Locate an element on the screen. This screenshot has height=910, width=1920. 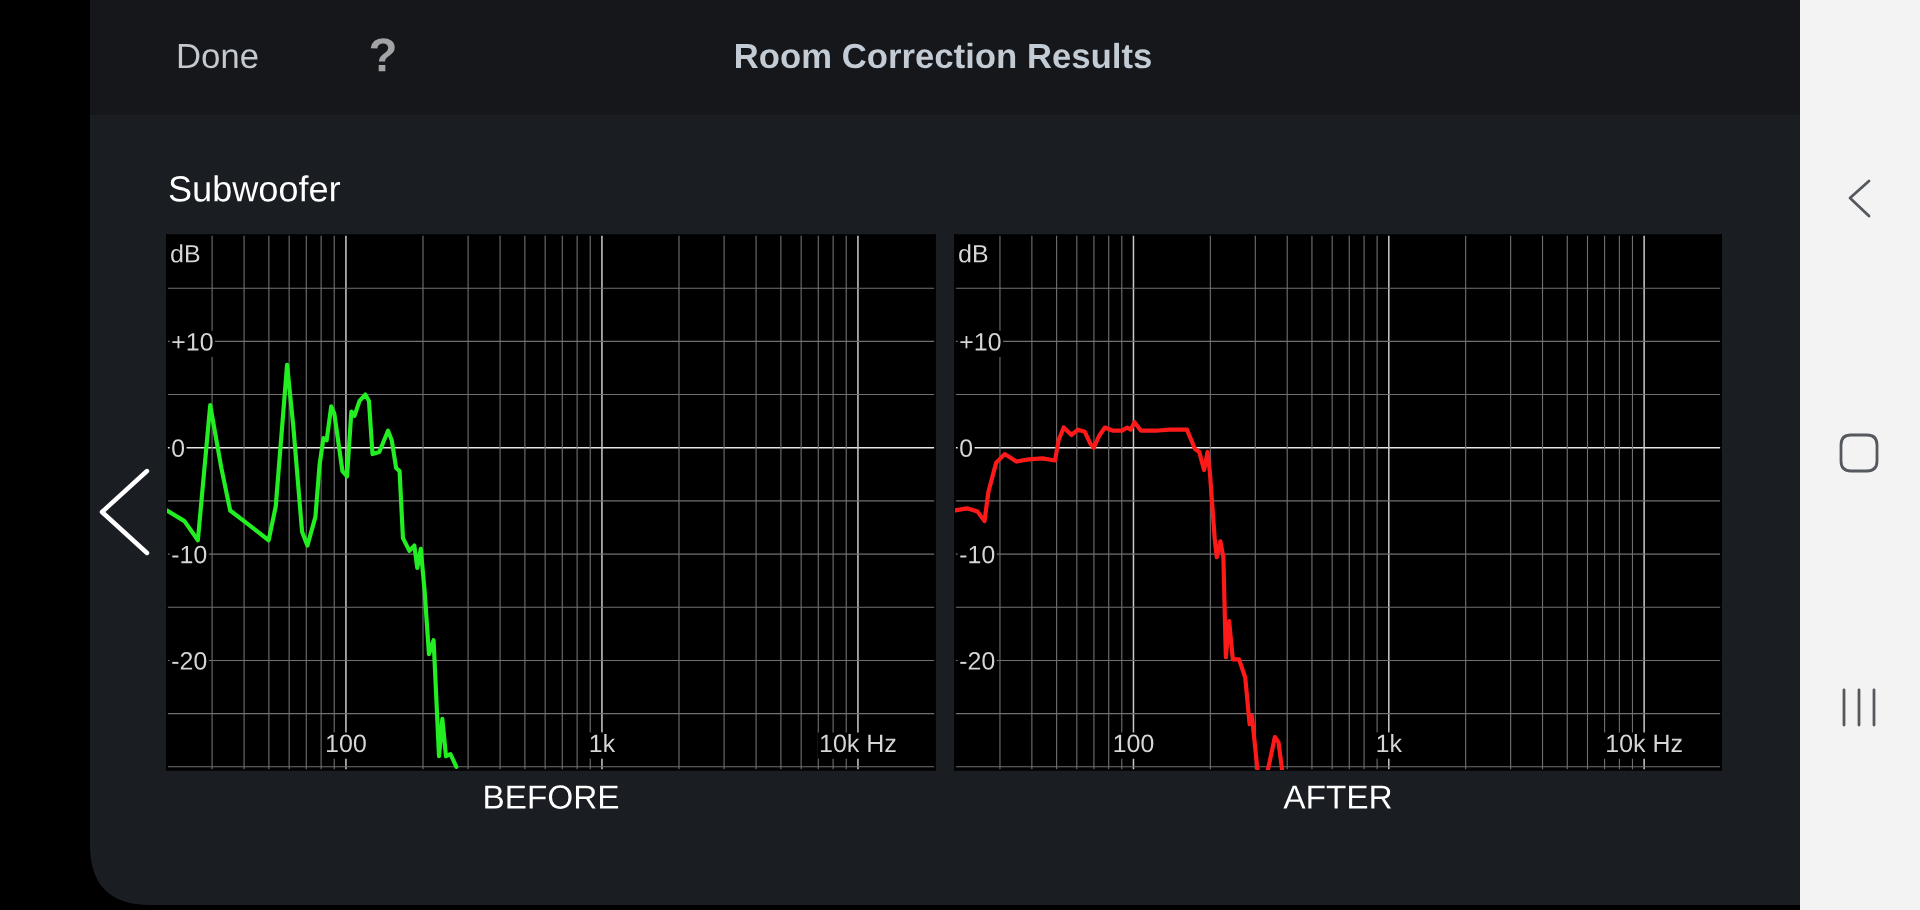
text: Done is located at coordinates (218, 56).